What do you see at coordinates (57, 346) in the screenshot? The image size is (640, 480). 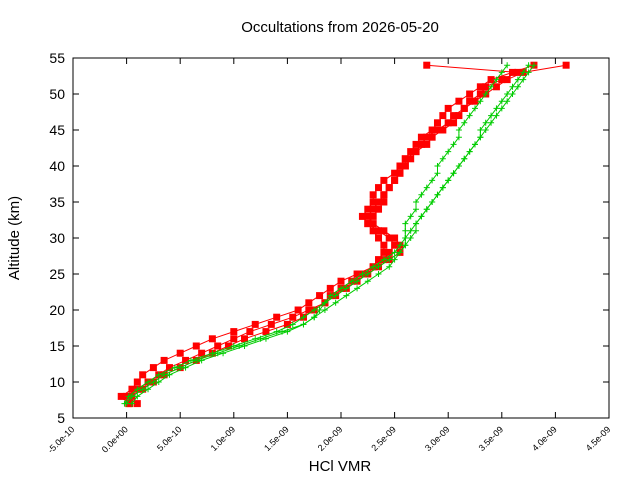 I see `y-tick-label: 15` at bounding box center [57, 346].